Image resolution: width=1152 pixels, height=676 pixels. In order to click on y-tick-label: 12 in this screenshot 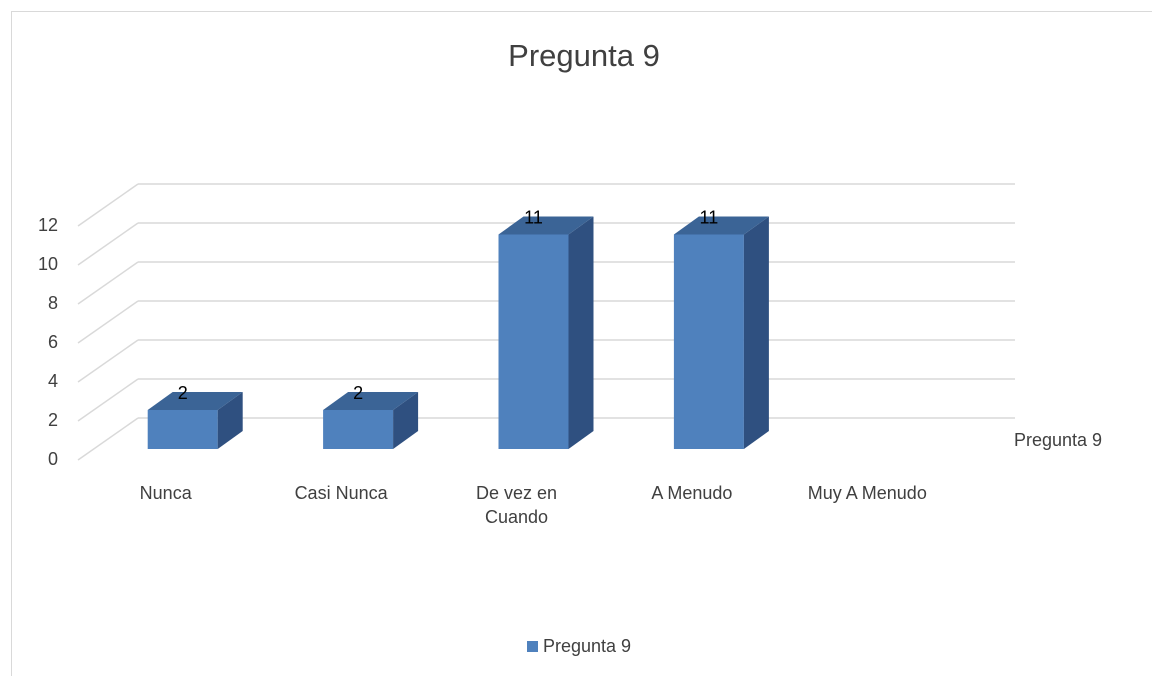, I will do `click(48, 225)`.